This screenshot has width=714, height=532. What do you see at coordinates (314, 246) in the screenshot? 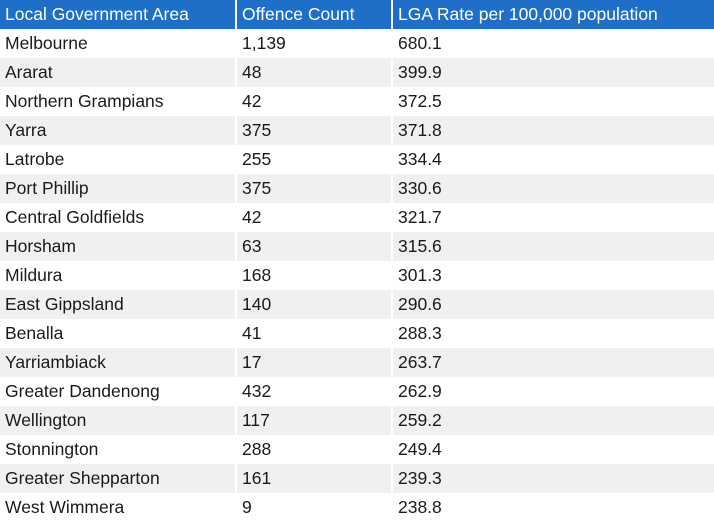
I see `cell-offence-count: 63` at bounding box center [314, 246].